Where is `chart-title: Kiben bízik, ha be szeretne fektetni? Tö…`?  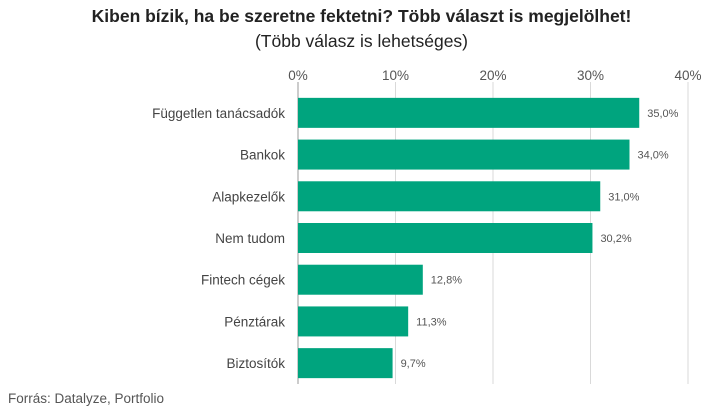 chart-title: Kiben bízik, ha be szeretne fektetni? Tö… is located at coordinates (361, 16).